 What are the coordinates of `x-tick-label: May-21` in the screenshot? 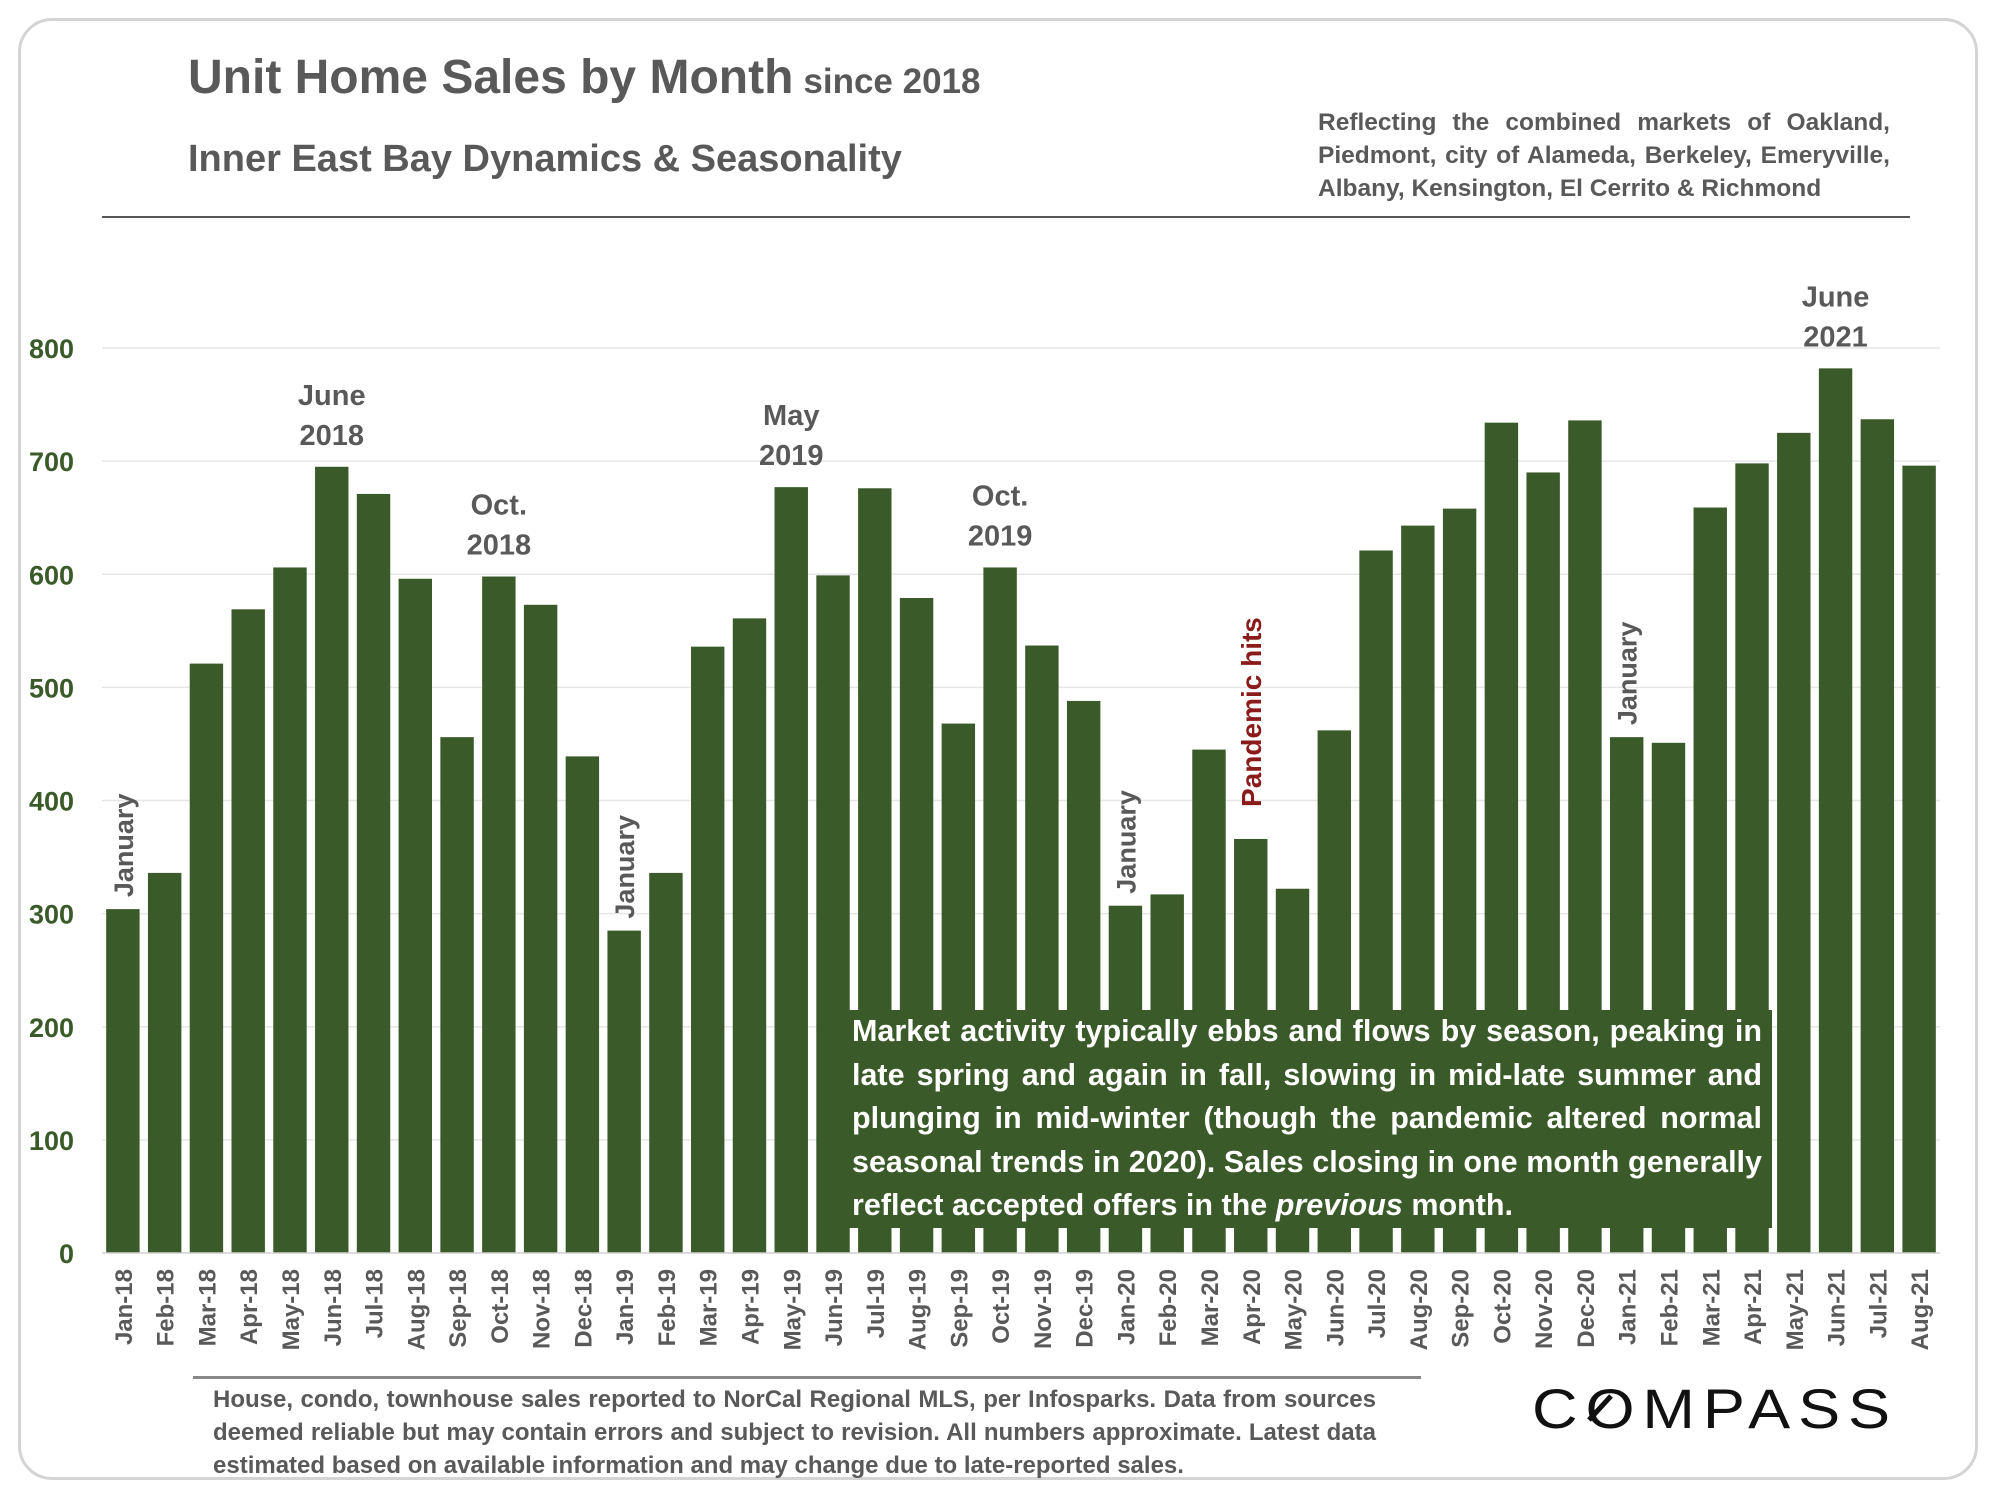 It's located at (1795, 1309).